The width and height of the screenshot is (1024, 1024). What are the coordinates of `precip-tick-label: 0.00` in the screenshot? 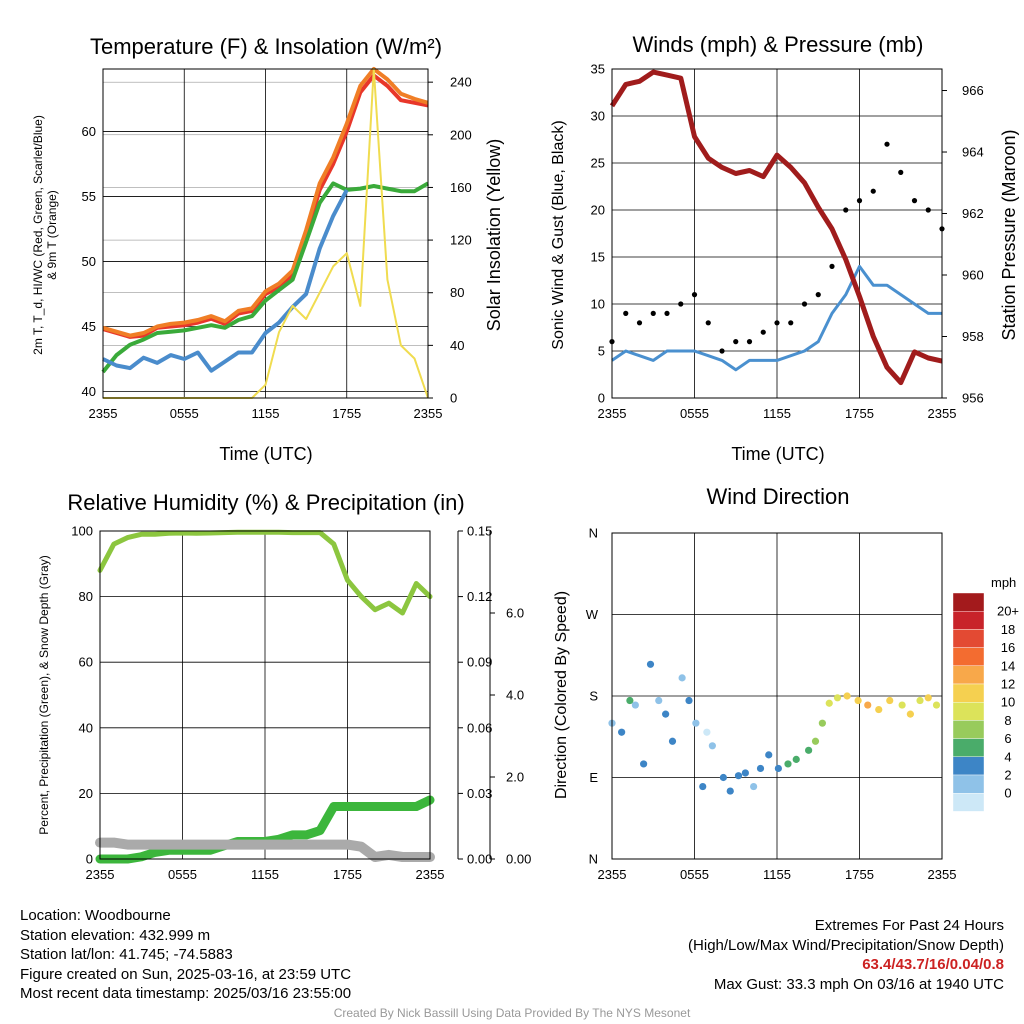 It's located at (479, 859).